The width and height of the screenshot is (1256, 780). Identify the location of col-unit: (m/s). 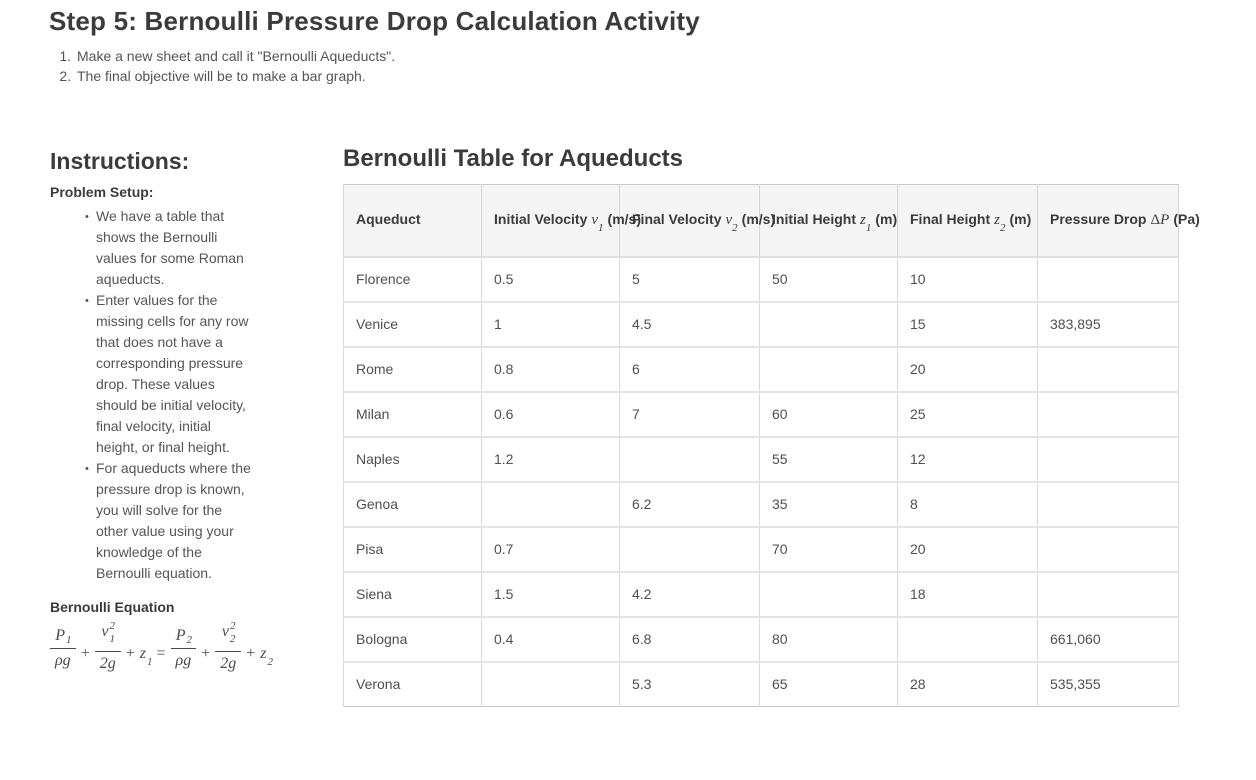
(758, 219).